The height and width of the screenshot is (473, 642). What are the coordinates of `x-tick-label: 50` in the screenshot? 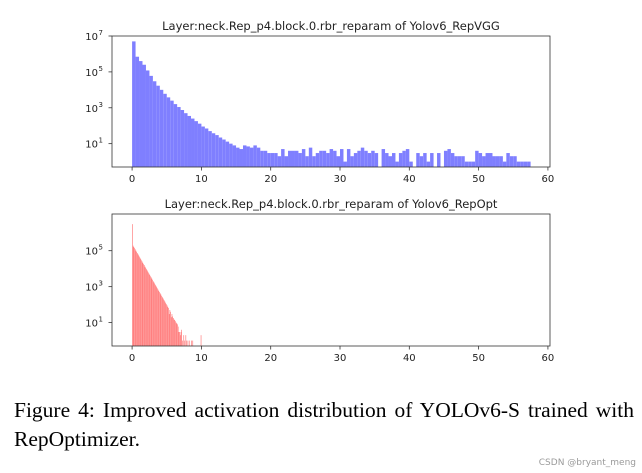 It's located at (478, 358).